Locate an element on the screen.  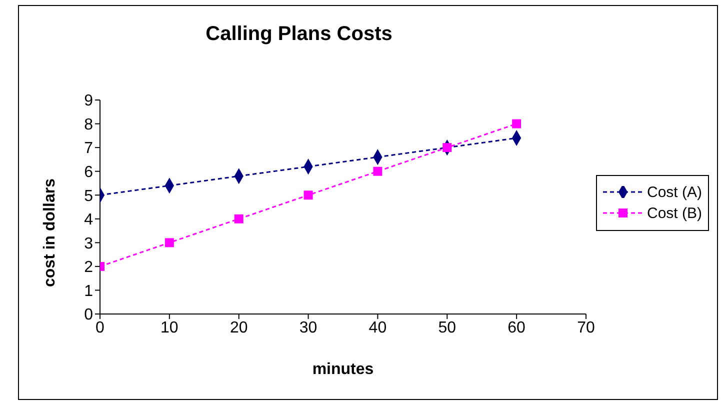
y-tick-label: 9 is located at coordinates (89, 101).